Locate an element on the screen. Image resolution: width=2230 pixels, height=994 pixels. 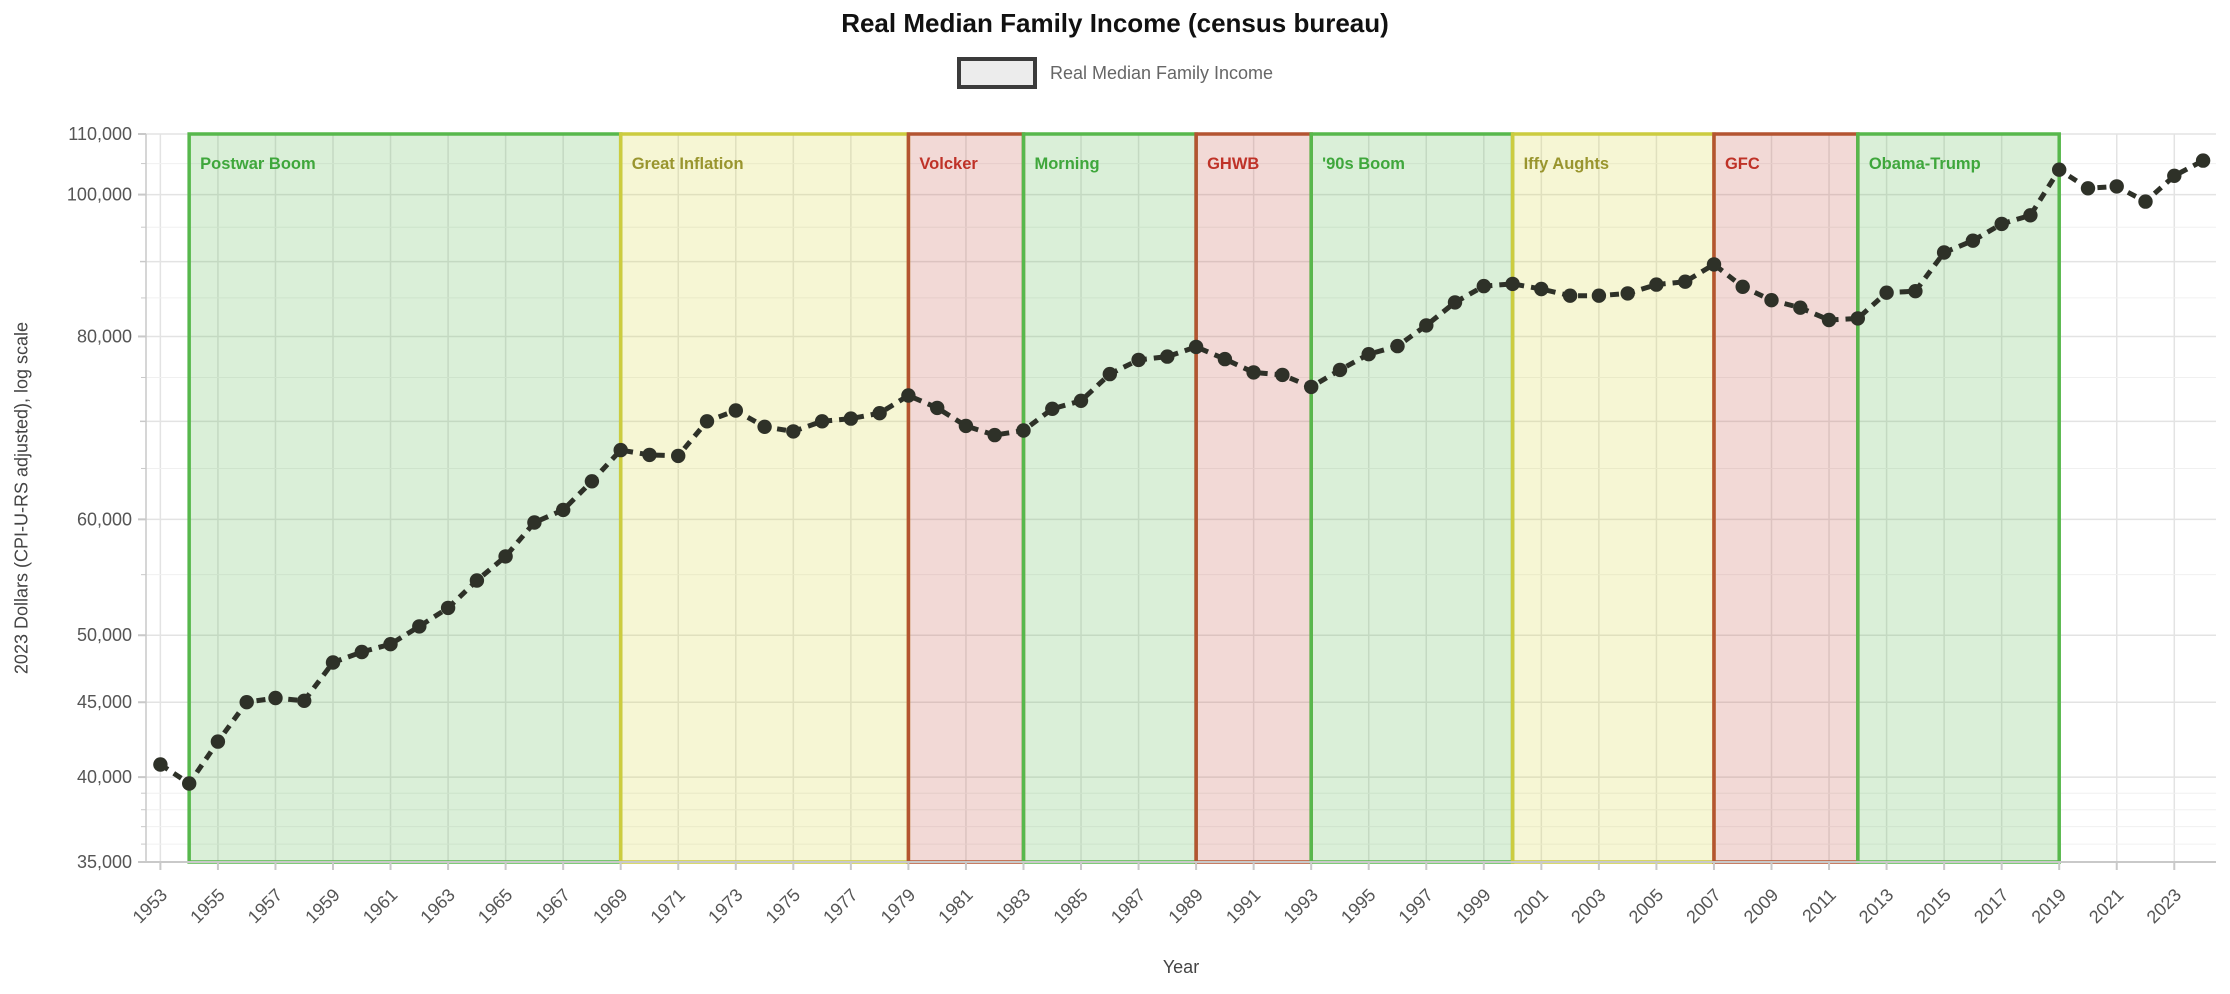
data-point-2010 is located at coordinates (1800, 307).